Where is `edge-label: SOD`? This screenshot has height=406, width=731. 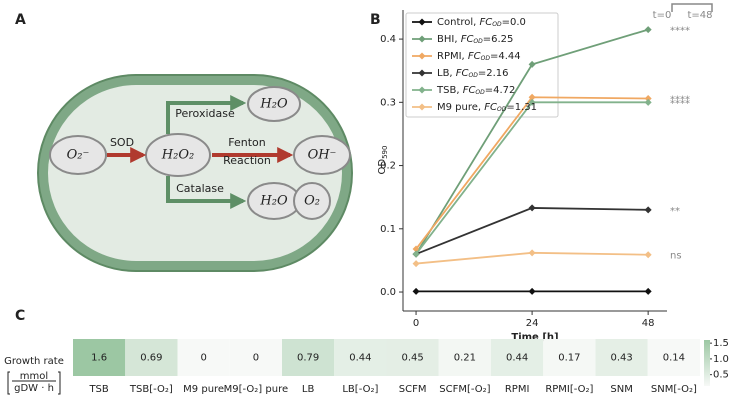
edge-label: SOD is located at coordinates (122, 142).